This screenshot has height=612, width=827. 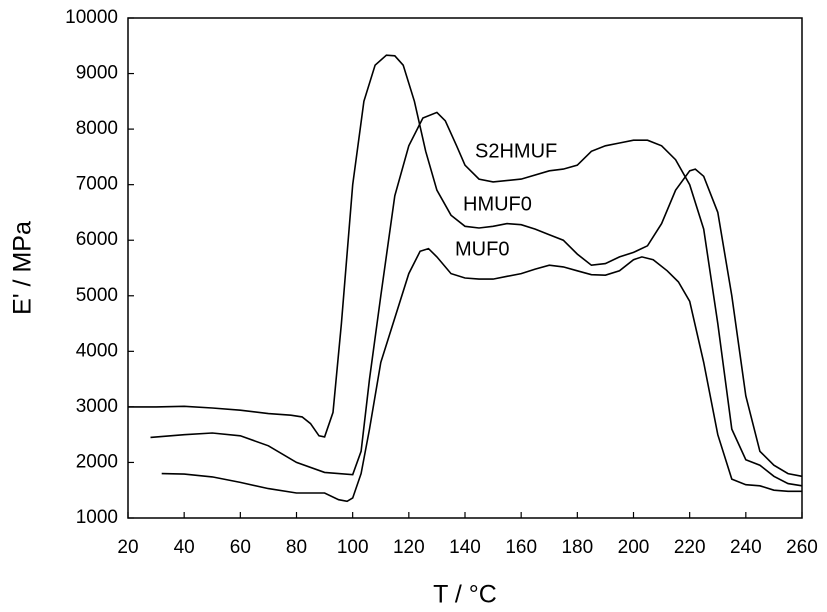 I want to click on x-tick-label: 60, so click(x=240, y=547).